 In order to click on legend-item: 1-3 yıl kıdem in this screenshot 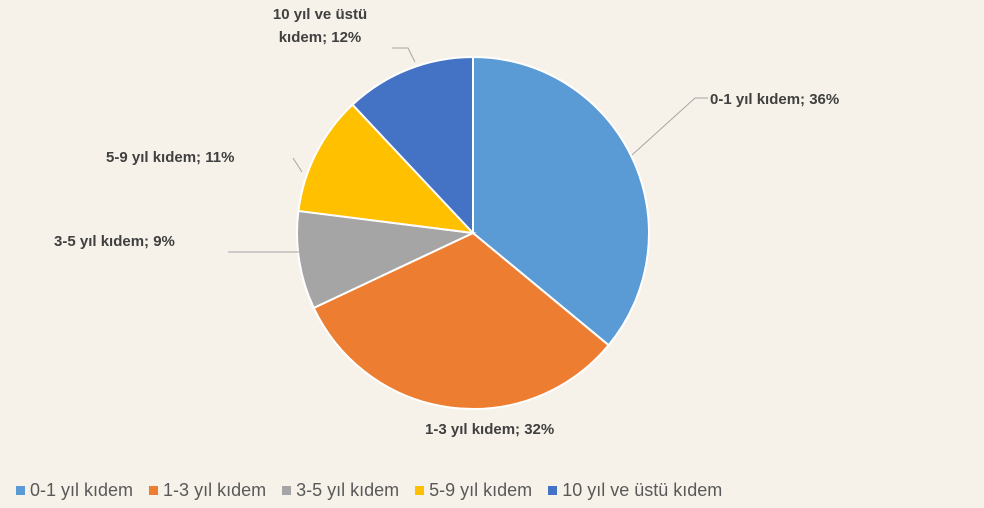, I will do `click(207, 490)`.